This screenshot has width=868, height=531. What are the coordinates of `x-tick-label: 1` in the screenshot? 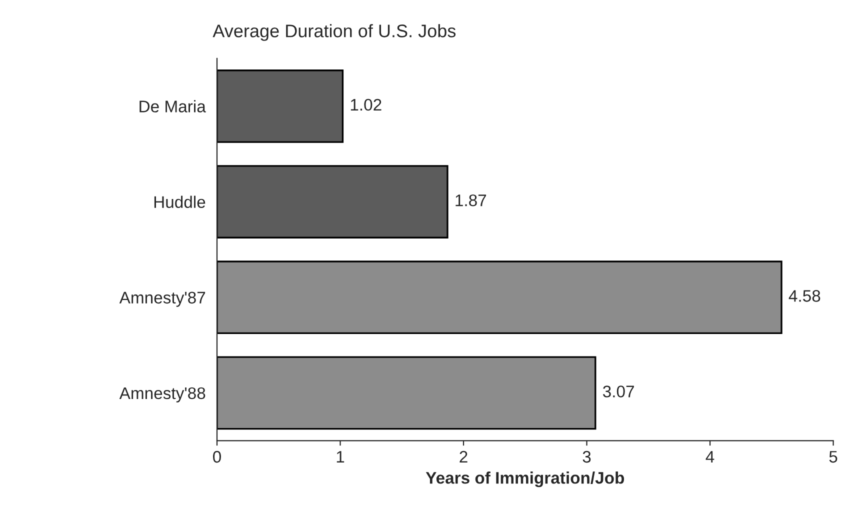 It's located at (340, 457).